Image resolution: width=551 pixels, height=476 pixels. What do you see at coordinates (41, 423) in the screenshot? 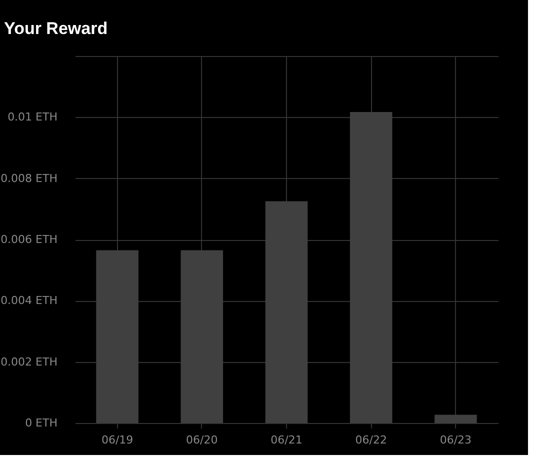
I see `y-tick-label: 0 ETH` at bounding box center [41, 423].